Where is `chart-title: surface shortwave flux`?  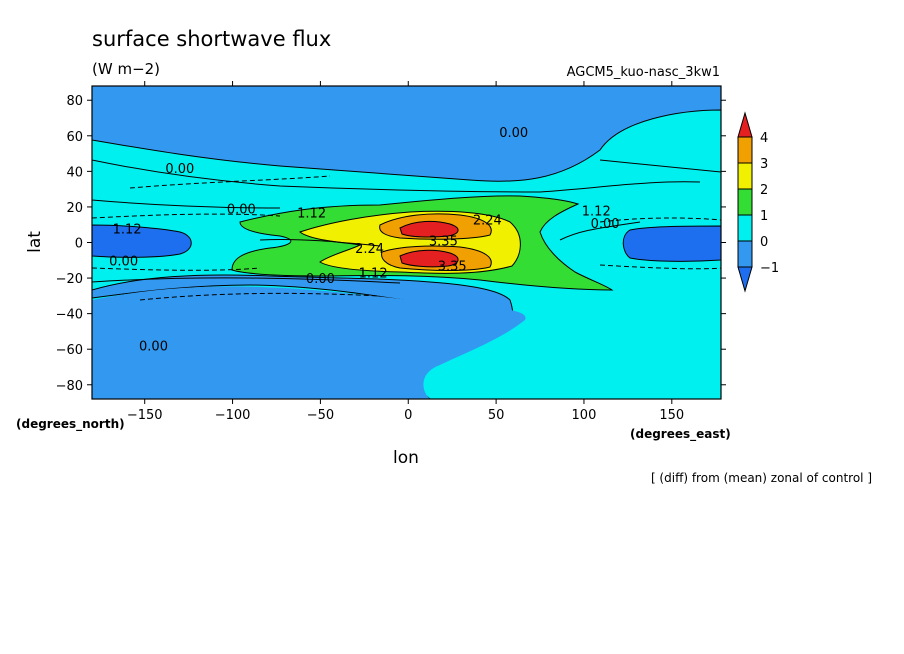
chart-title: surface shortwave flux is located at coordinates (211, 39).